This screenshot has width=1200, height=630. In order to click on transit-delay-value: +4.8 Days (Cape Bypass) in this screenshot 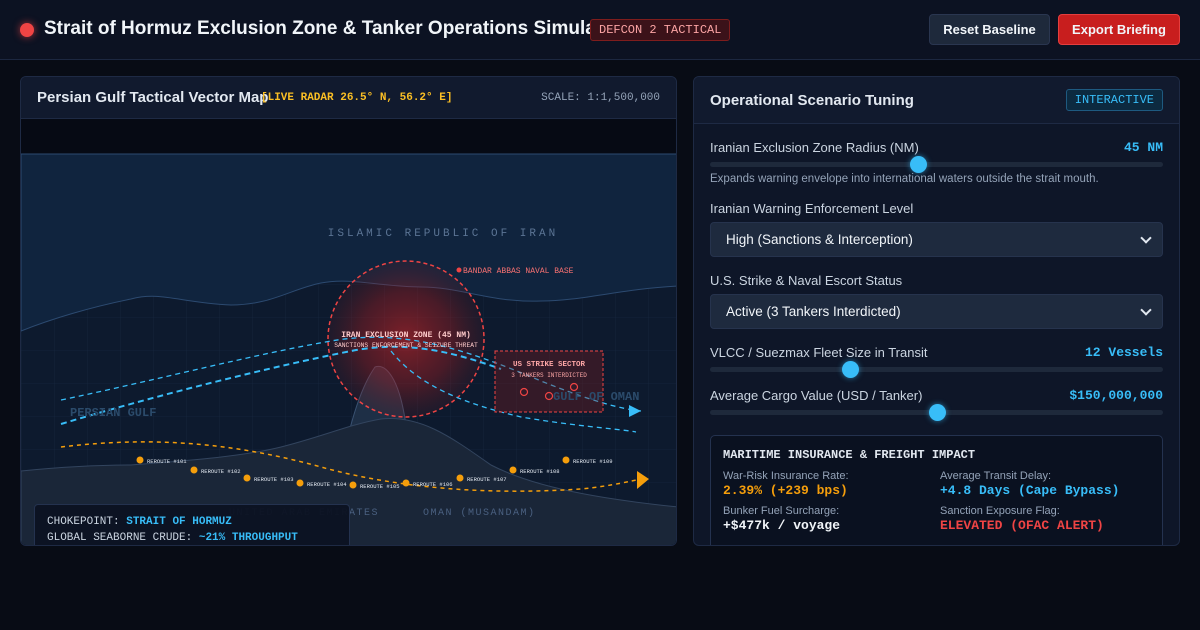, I will do `click(1030, 490)`.